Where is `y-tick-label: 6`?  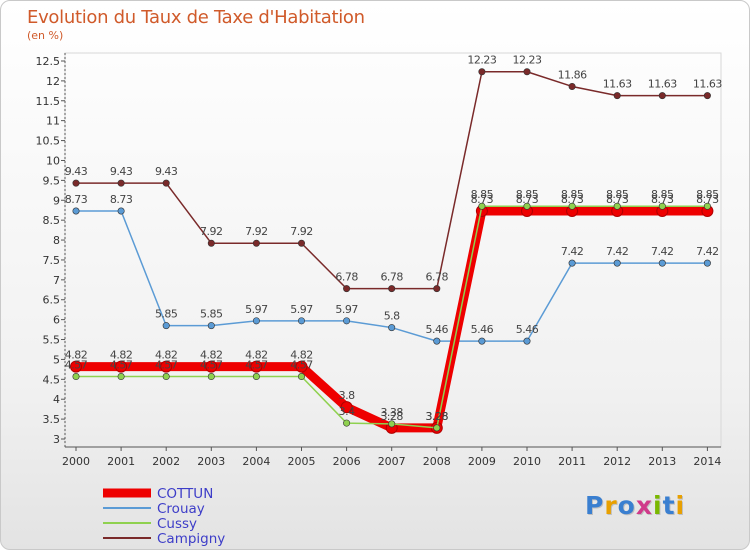 y-tick-label: 6 is located at coordinates (56, 320).